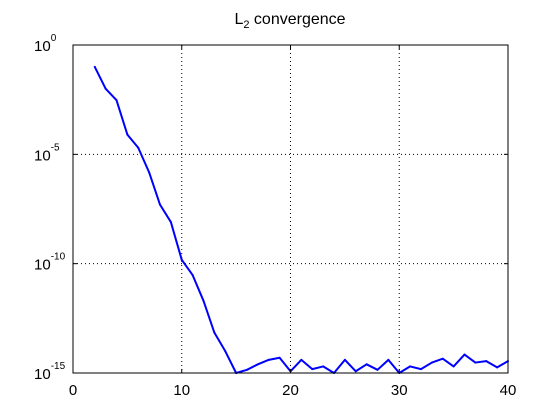  Describe the element at coordinates (58, 257) in the screenshot. I see `y-tick-exponent: -10` at that location.